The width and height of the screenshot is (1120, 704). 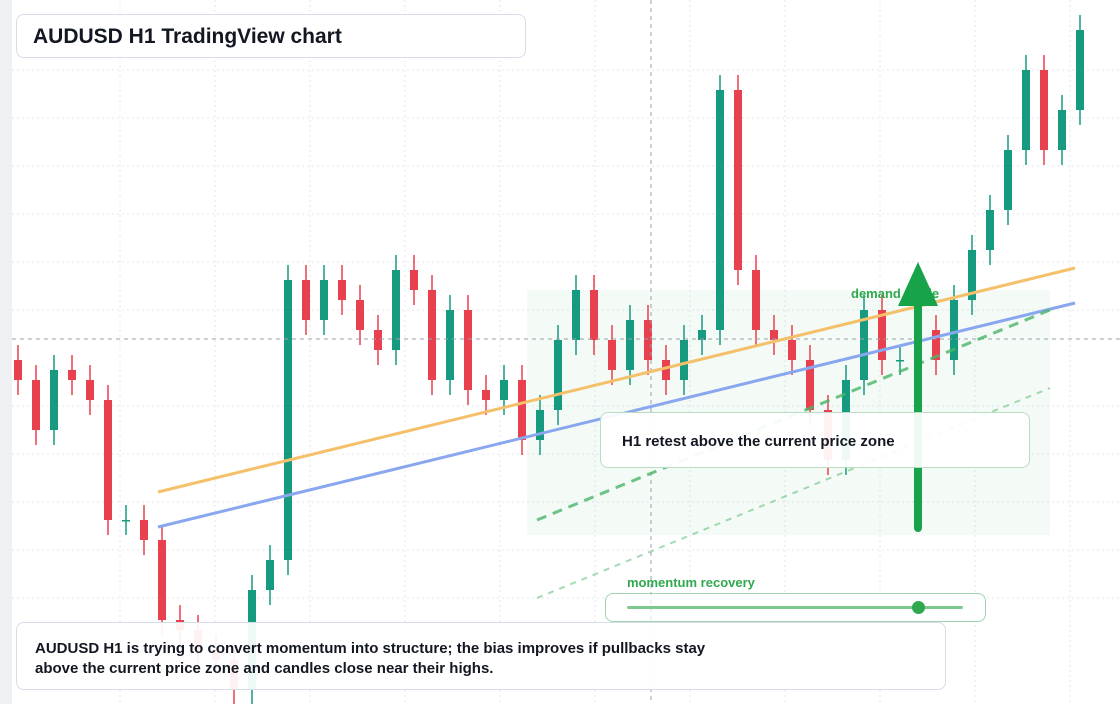 I want to click on callout-text: H1 retest above the current price zone, so click(x=758, y=441).